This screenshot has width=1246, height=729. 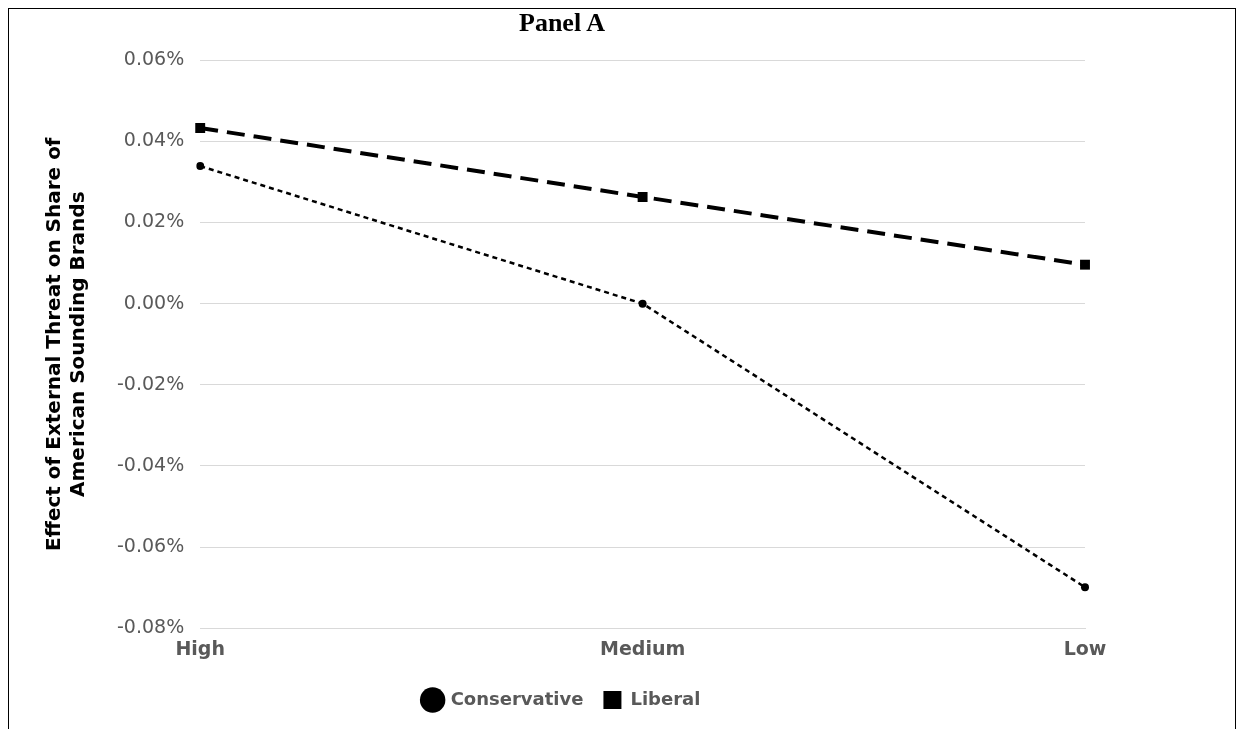 I want to click on y-axis-title: Effect of External Threat on Share of American Sounding Brands, so click(x=65, y=344).